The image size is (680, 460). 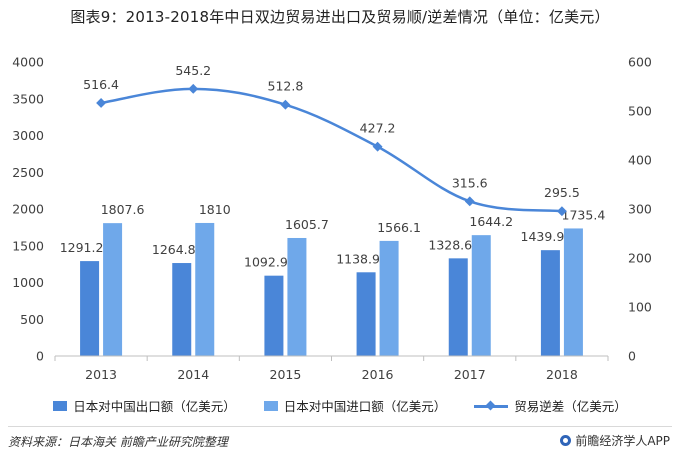 What do you see at coordinates (470, 374) in the screenshot?
I see `x-tick-label: 2017` at bounding box center [470, 374].